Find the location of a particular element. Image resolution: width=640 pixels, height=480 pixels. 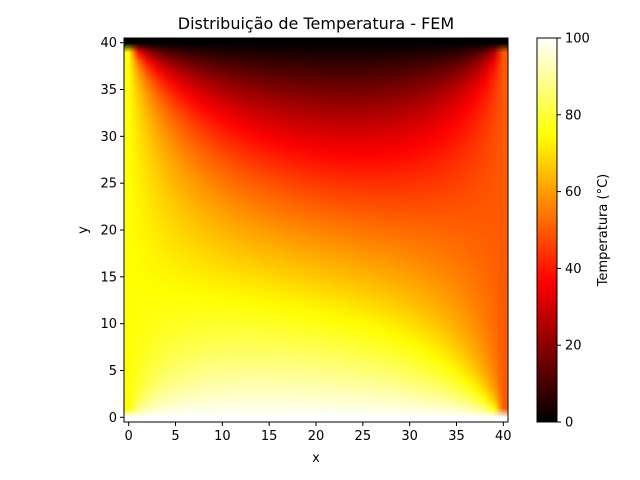

y-tick-label: 25 is located at coordinates (108, 184).